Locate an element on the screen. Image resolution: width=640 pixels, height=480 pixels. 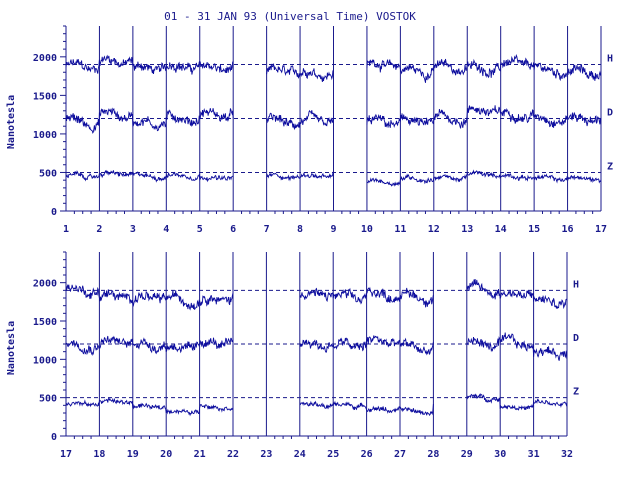
x-tick-label: 14 is located at coordinates (501, 229).